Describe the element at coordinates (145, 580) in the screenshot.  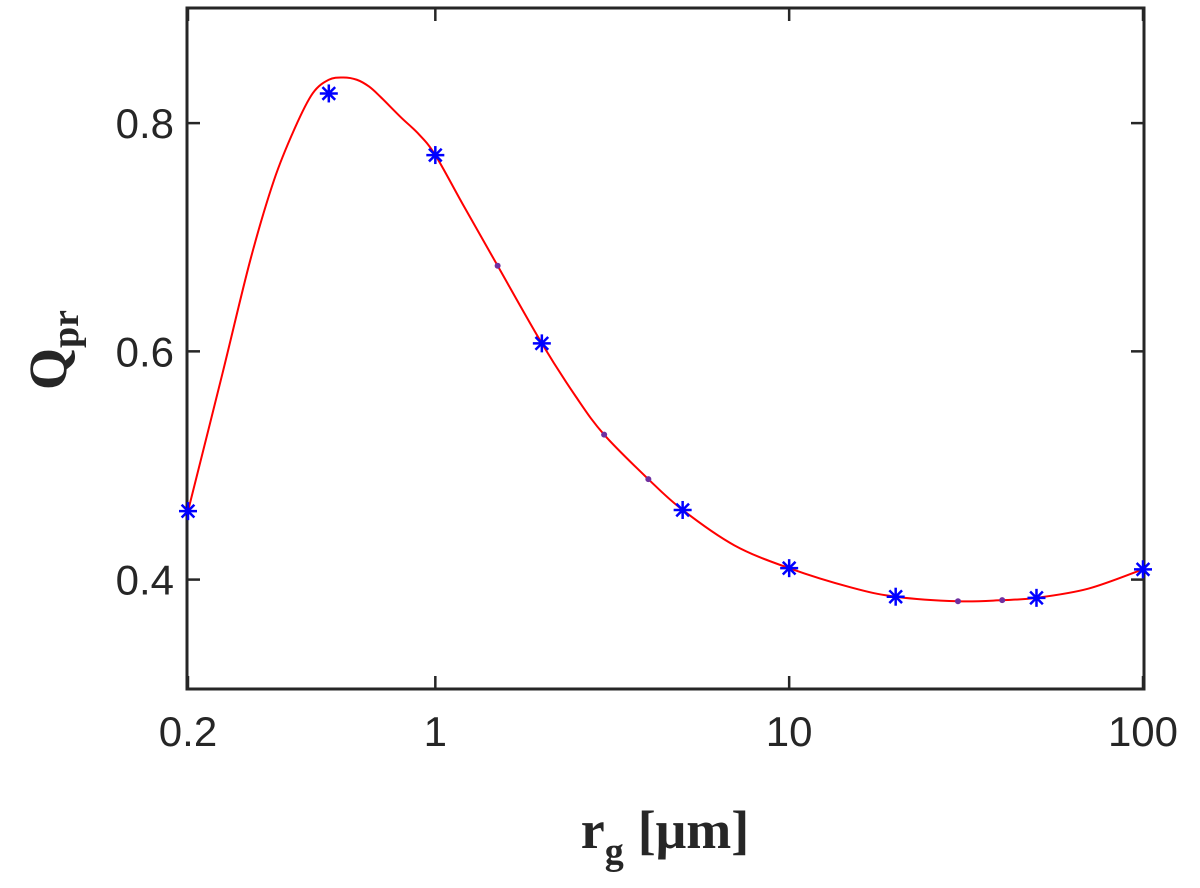
I see `y-tick-label: 0.4` at that location.